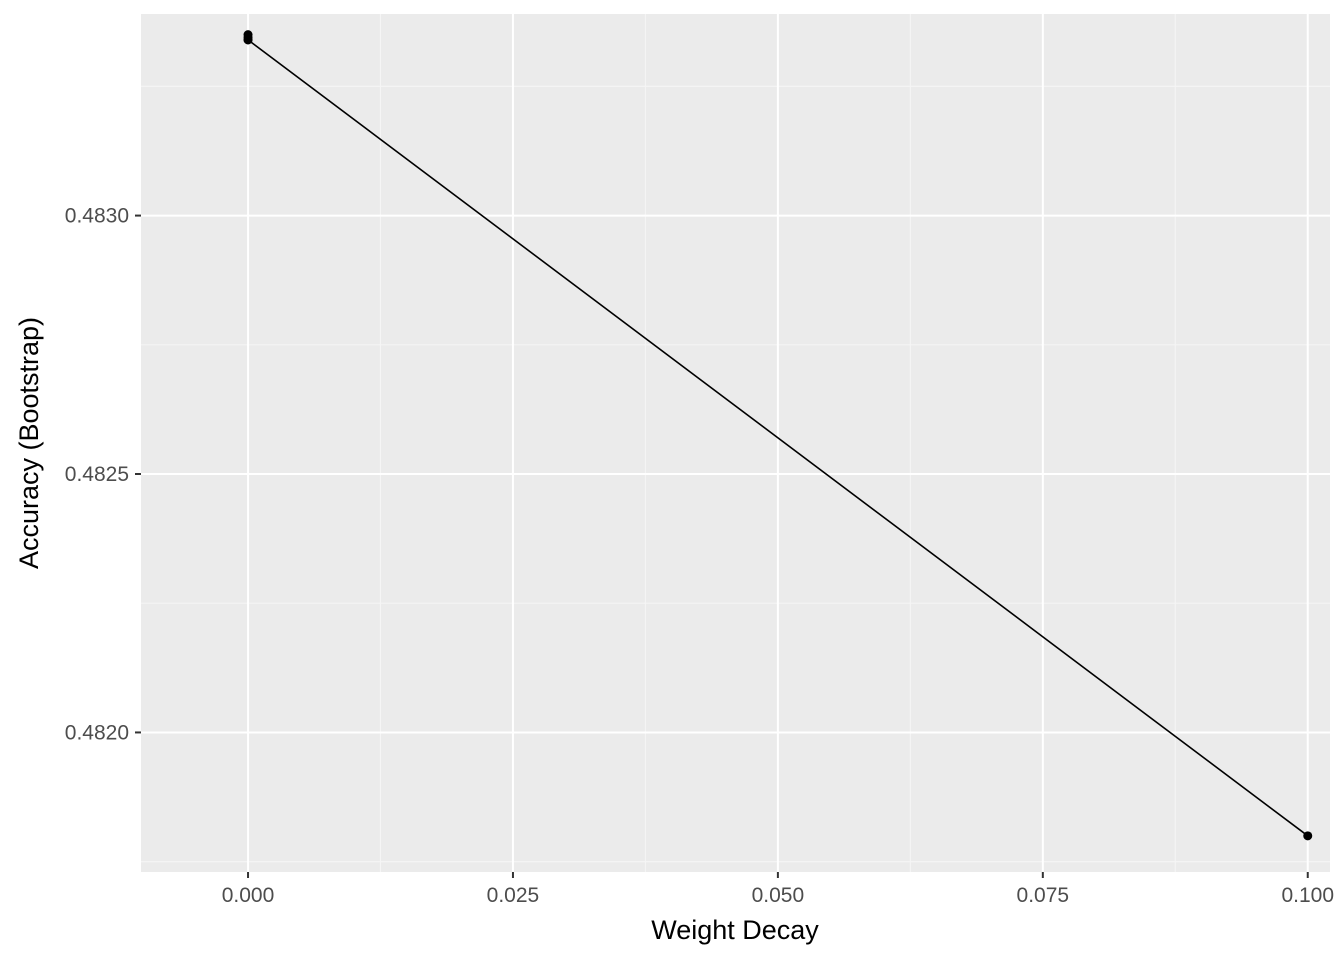 The height and width of the screenshot is (960, 1344). I want to click on x-tick-label: 0.000, so click(248, 895).